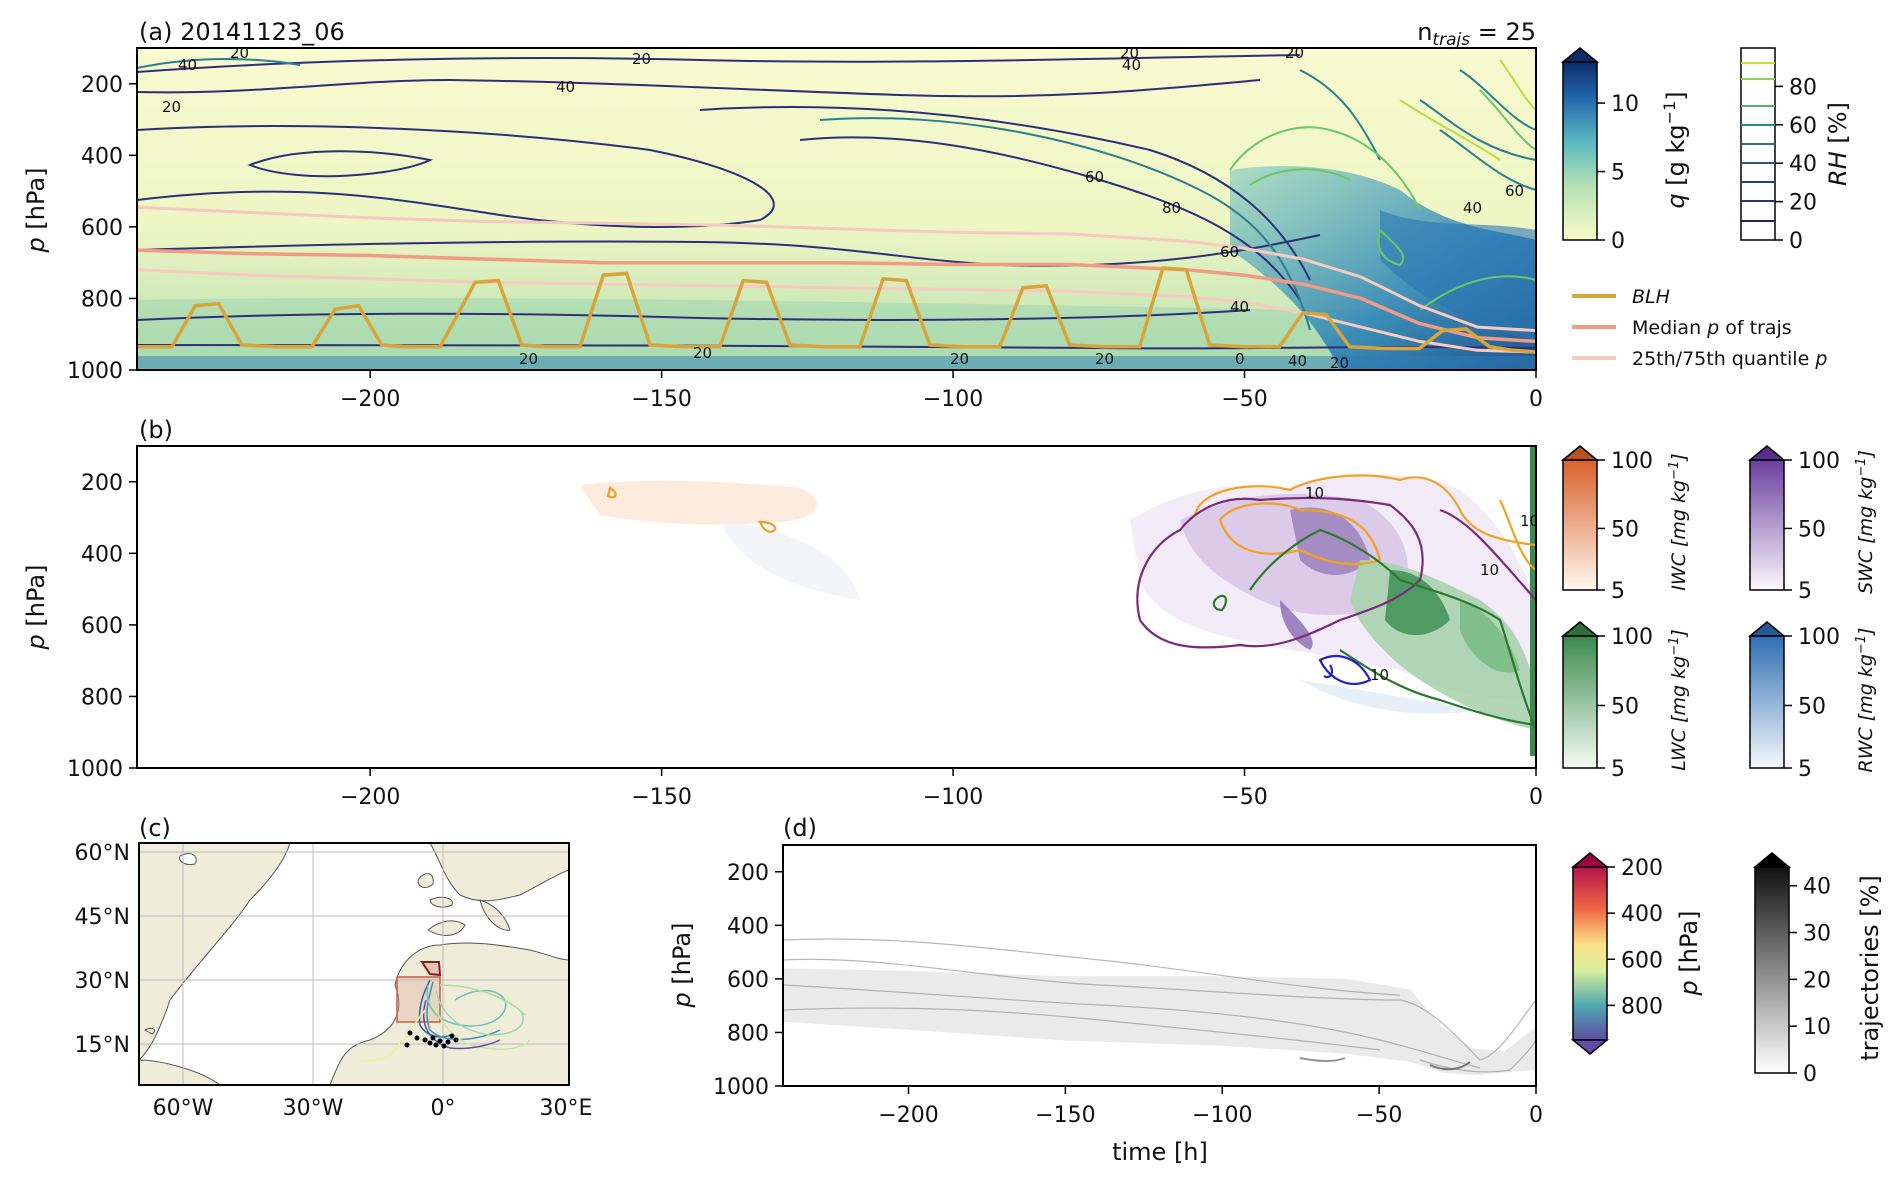 Image resolution: width=1892 pixels, height=1183 pixels. I want to click on panel-d-field, so click(1159, 965).